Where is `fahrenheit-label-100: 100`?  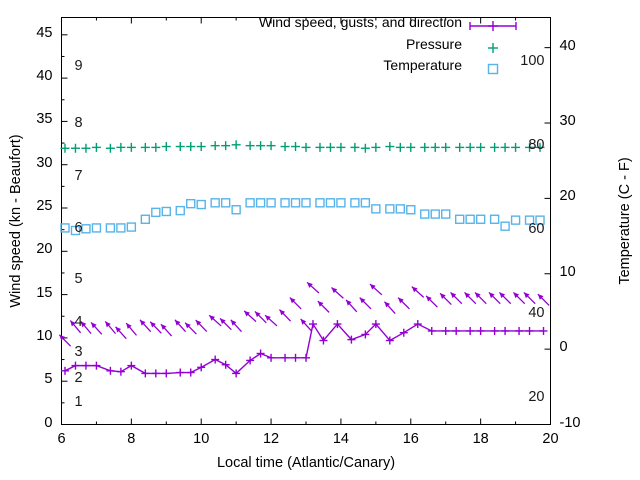 fahrenheit-label-100: 100 is located at coordinates (532, 61).